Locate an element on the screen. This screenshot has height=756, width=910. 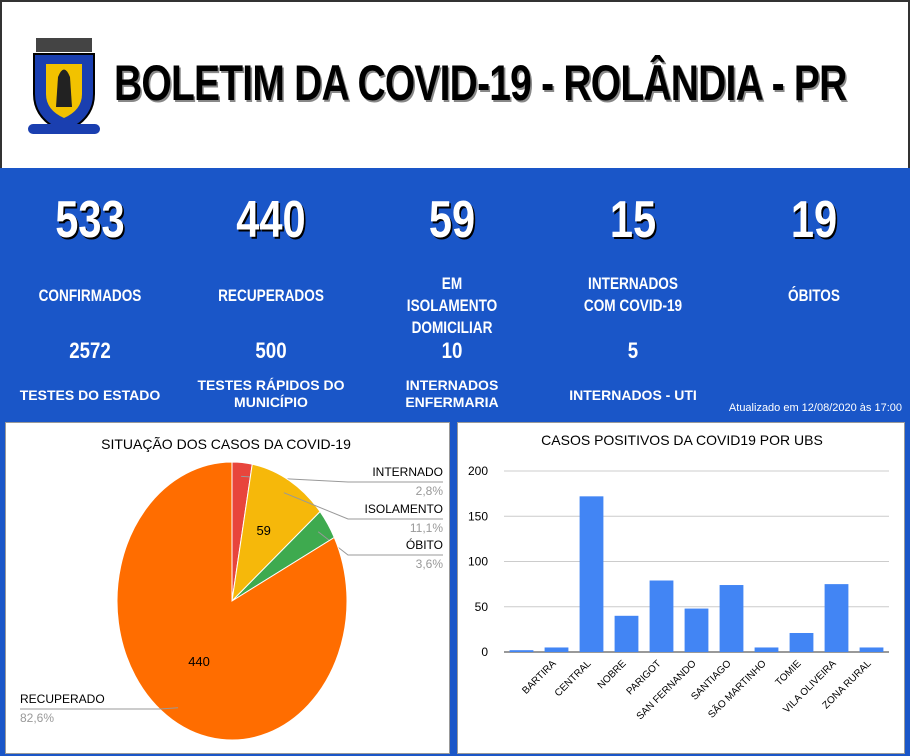
stat-value: 19 is located at coordinates (814, 220).